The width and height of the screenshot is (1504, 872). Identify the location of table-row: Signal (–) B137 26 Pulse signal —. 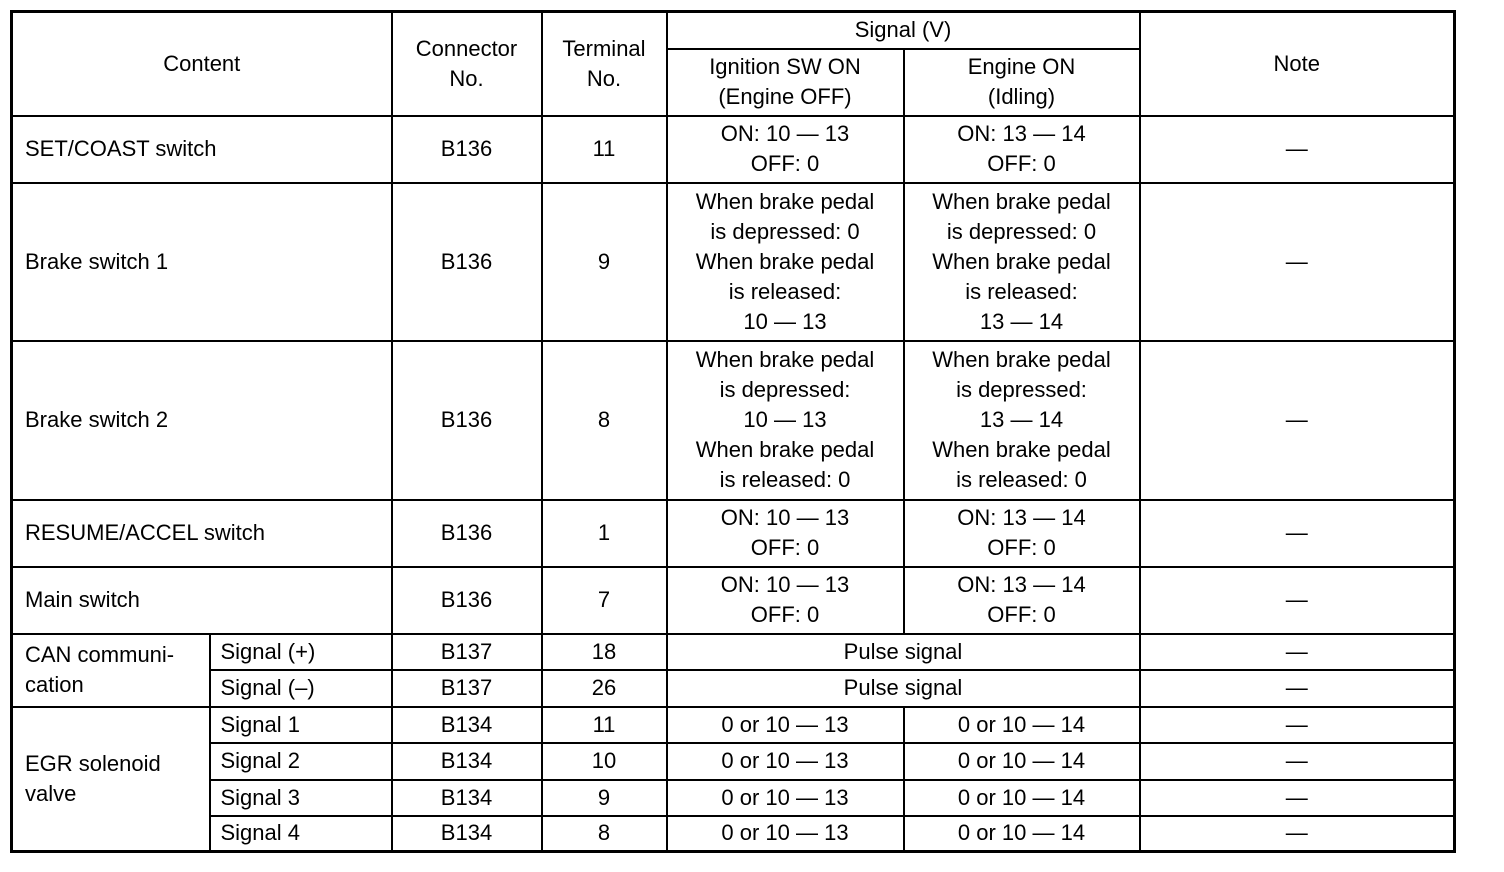
(734, 688).